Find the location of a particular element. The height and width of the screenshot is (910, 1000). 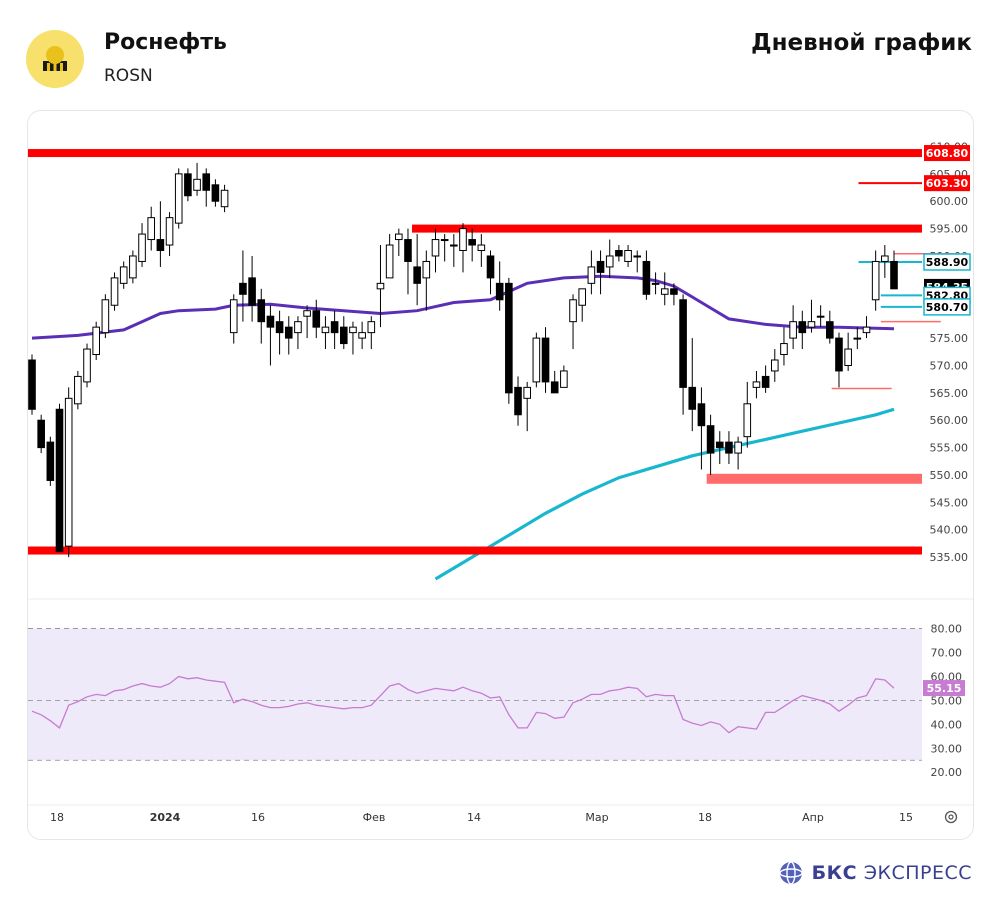

level-band is located at coordinates (814, 478).